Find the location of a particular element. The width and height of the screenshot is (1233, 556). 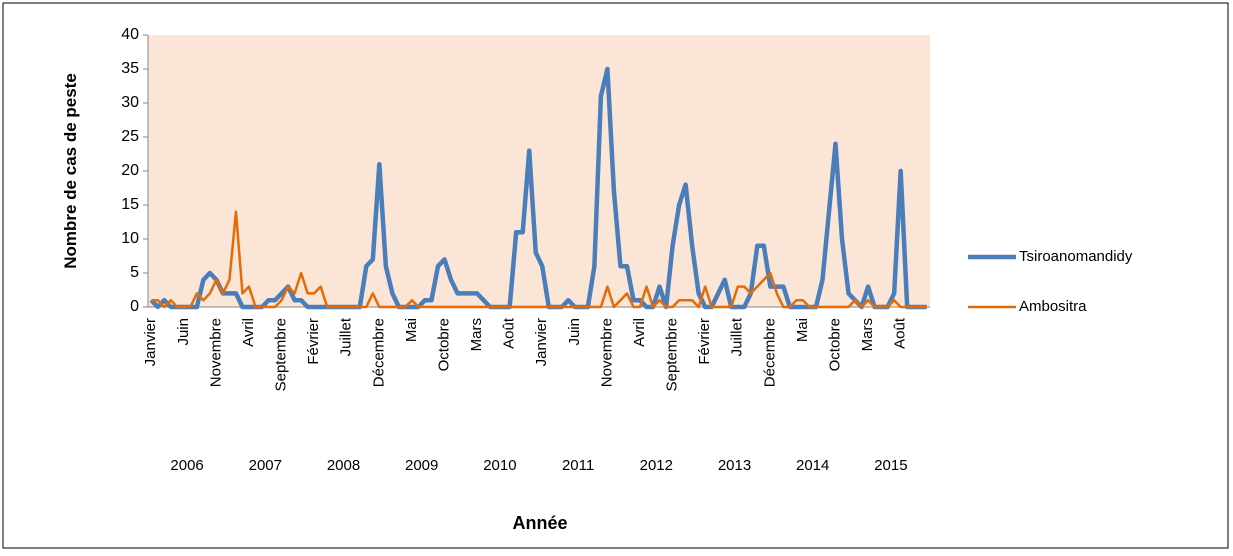

legend-label: Ambositra is located at coordinates (1053, 306).